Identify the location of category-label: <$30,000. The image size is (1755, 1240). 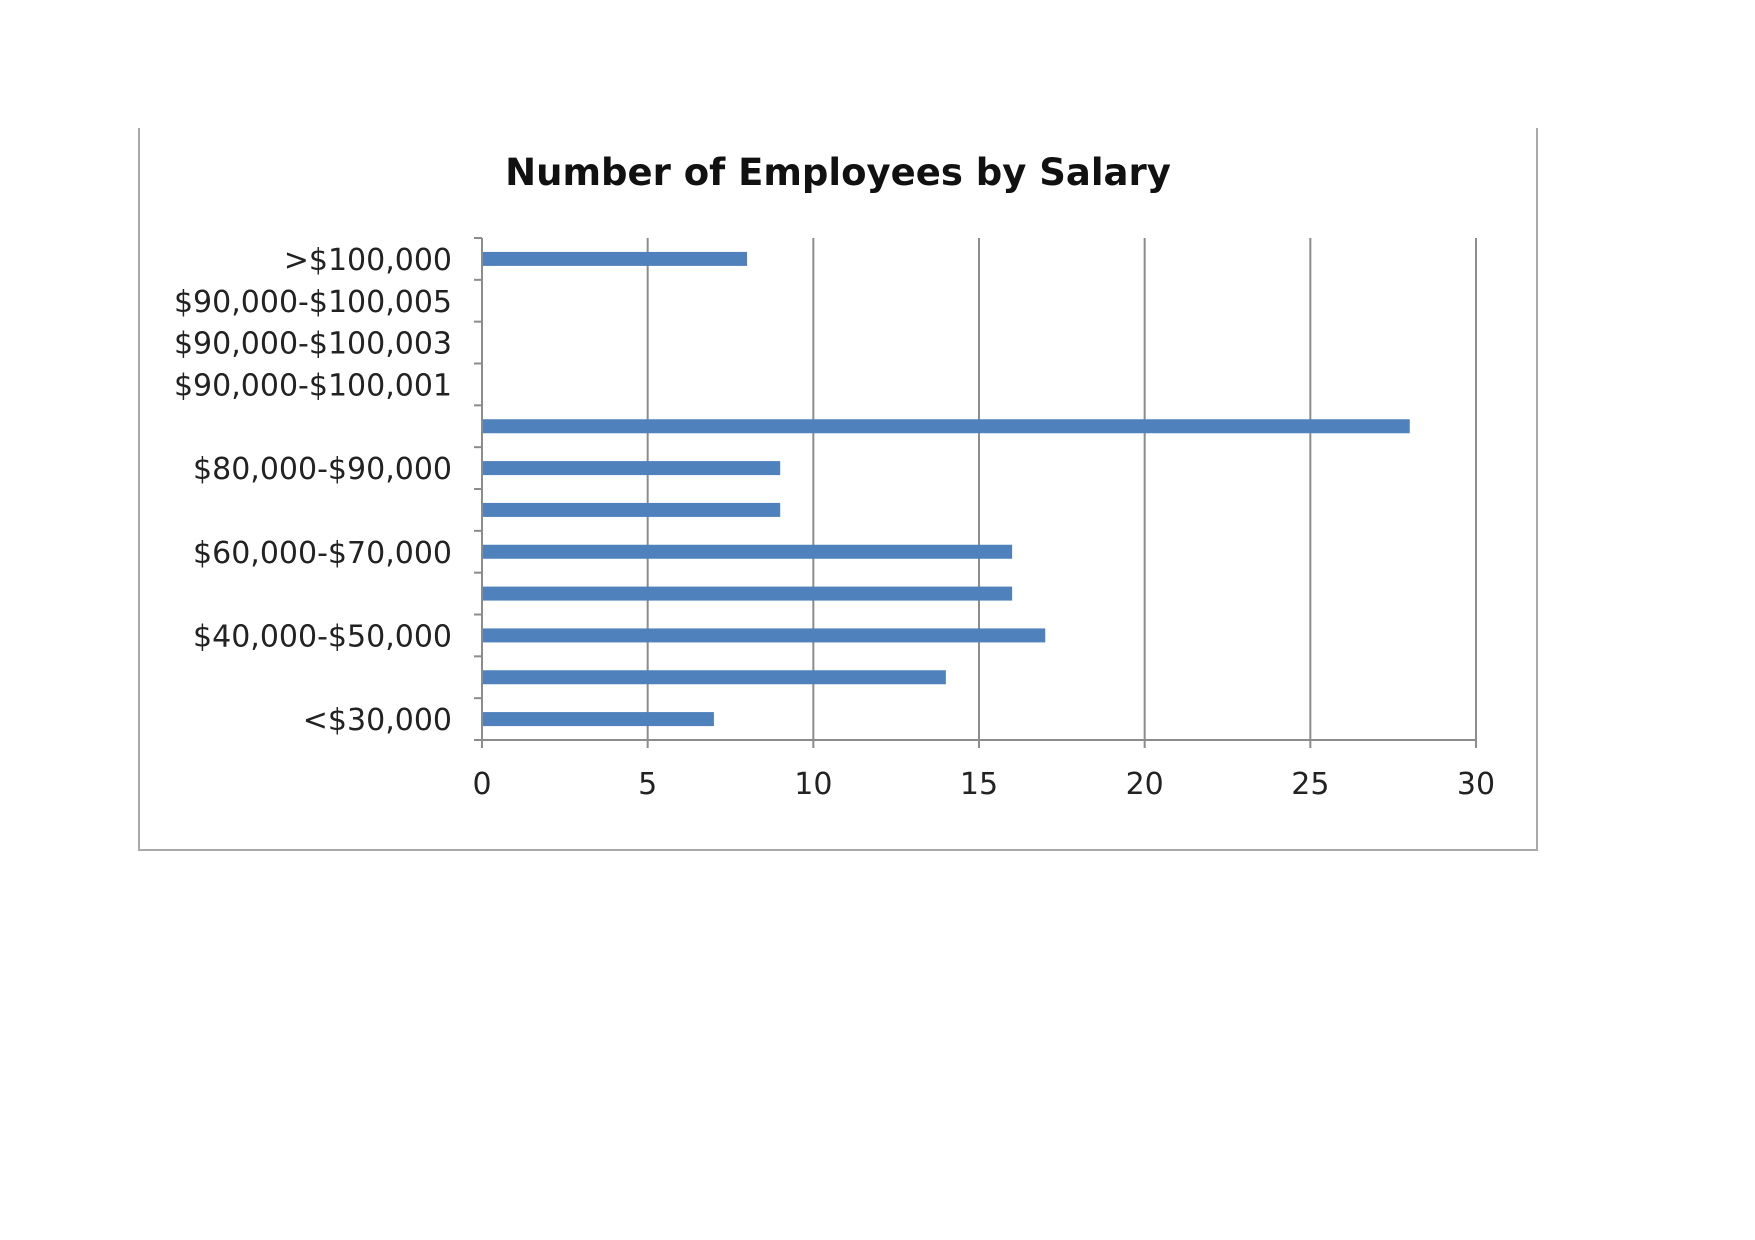
(377, 720).